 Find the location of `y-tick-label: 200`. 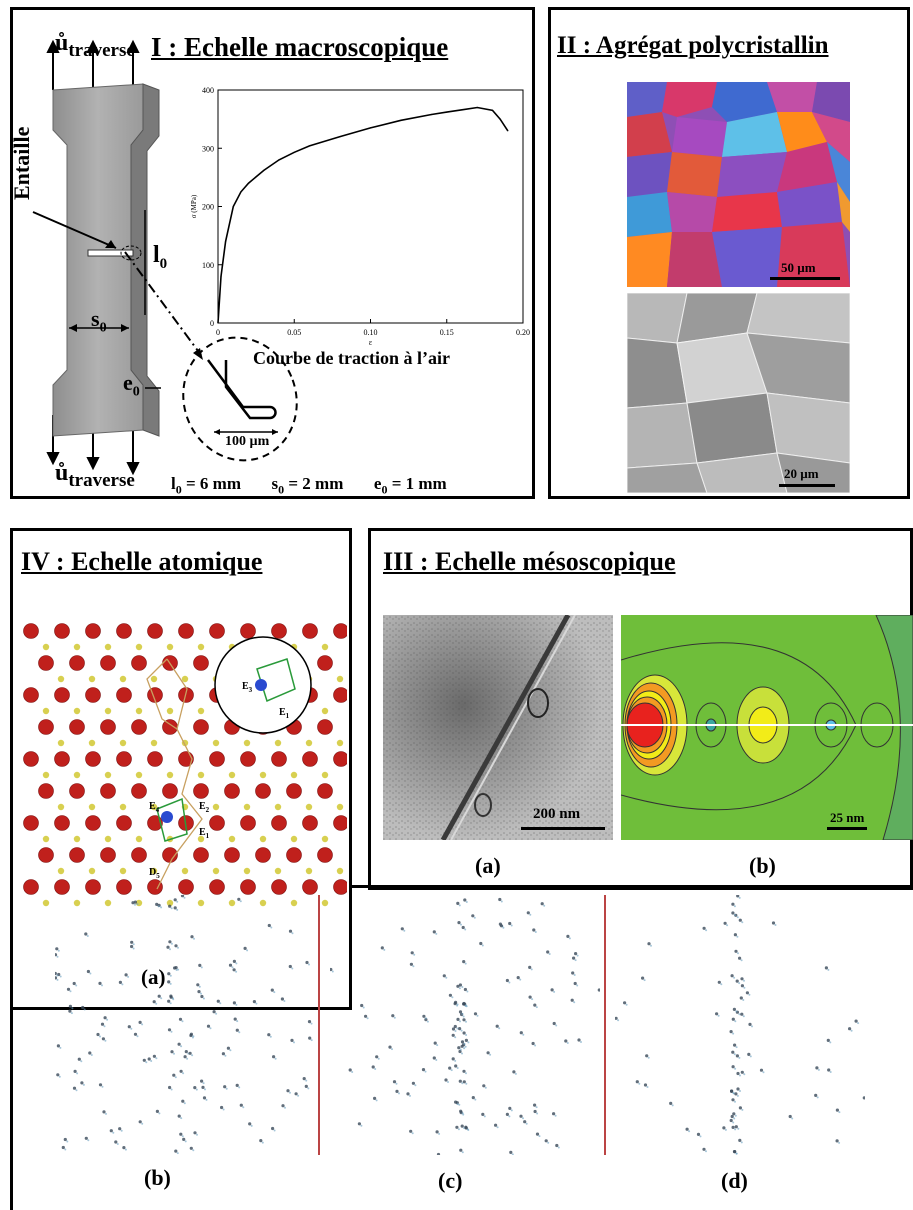

y-tick-label: 200 is located at coordinates (208, 207).